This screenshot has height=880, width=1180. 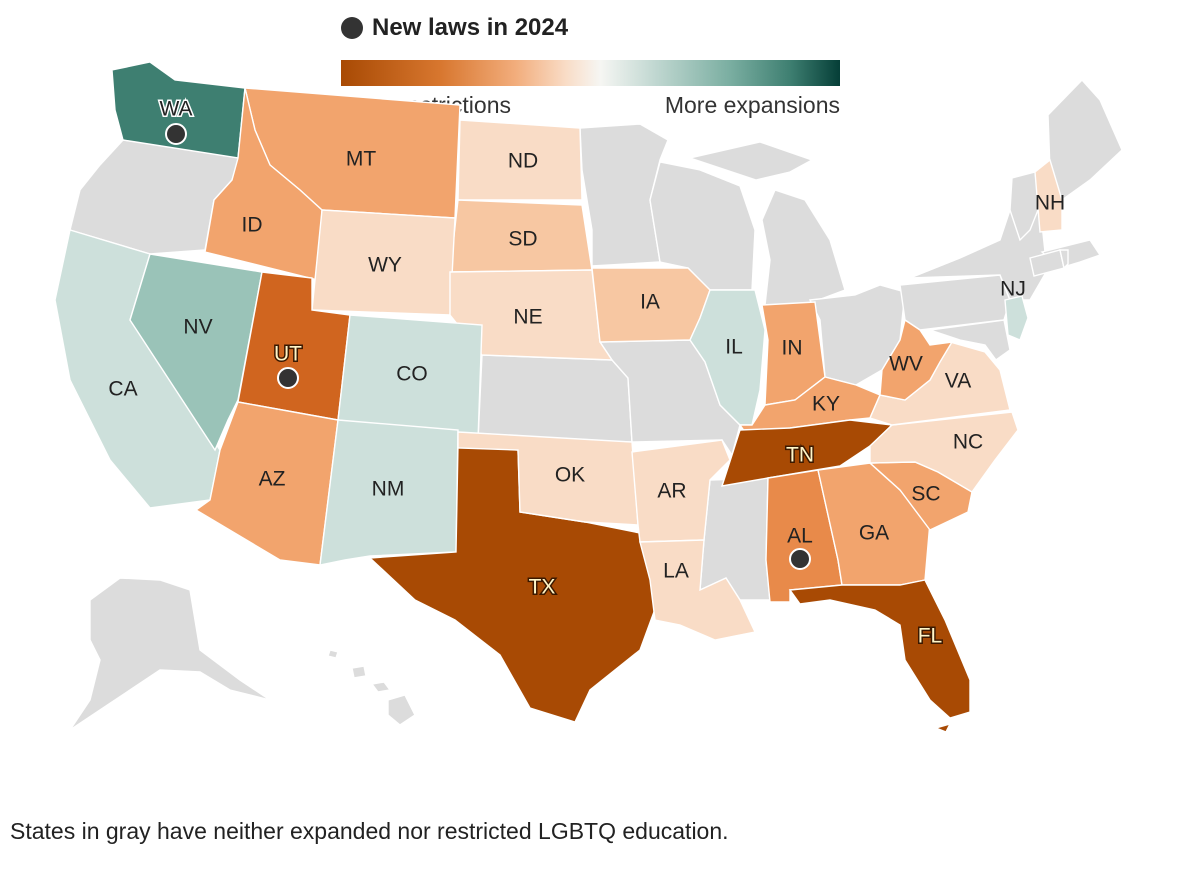 I want to click on new-law-marker-al, so click(x=800, y=559).